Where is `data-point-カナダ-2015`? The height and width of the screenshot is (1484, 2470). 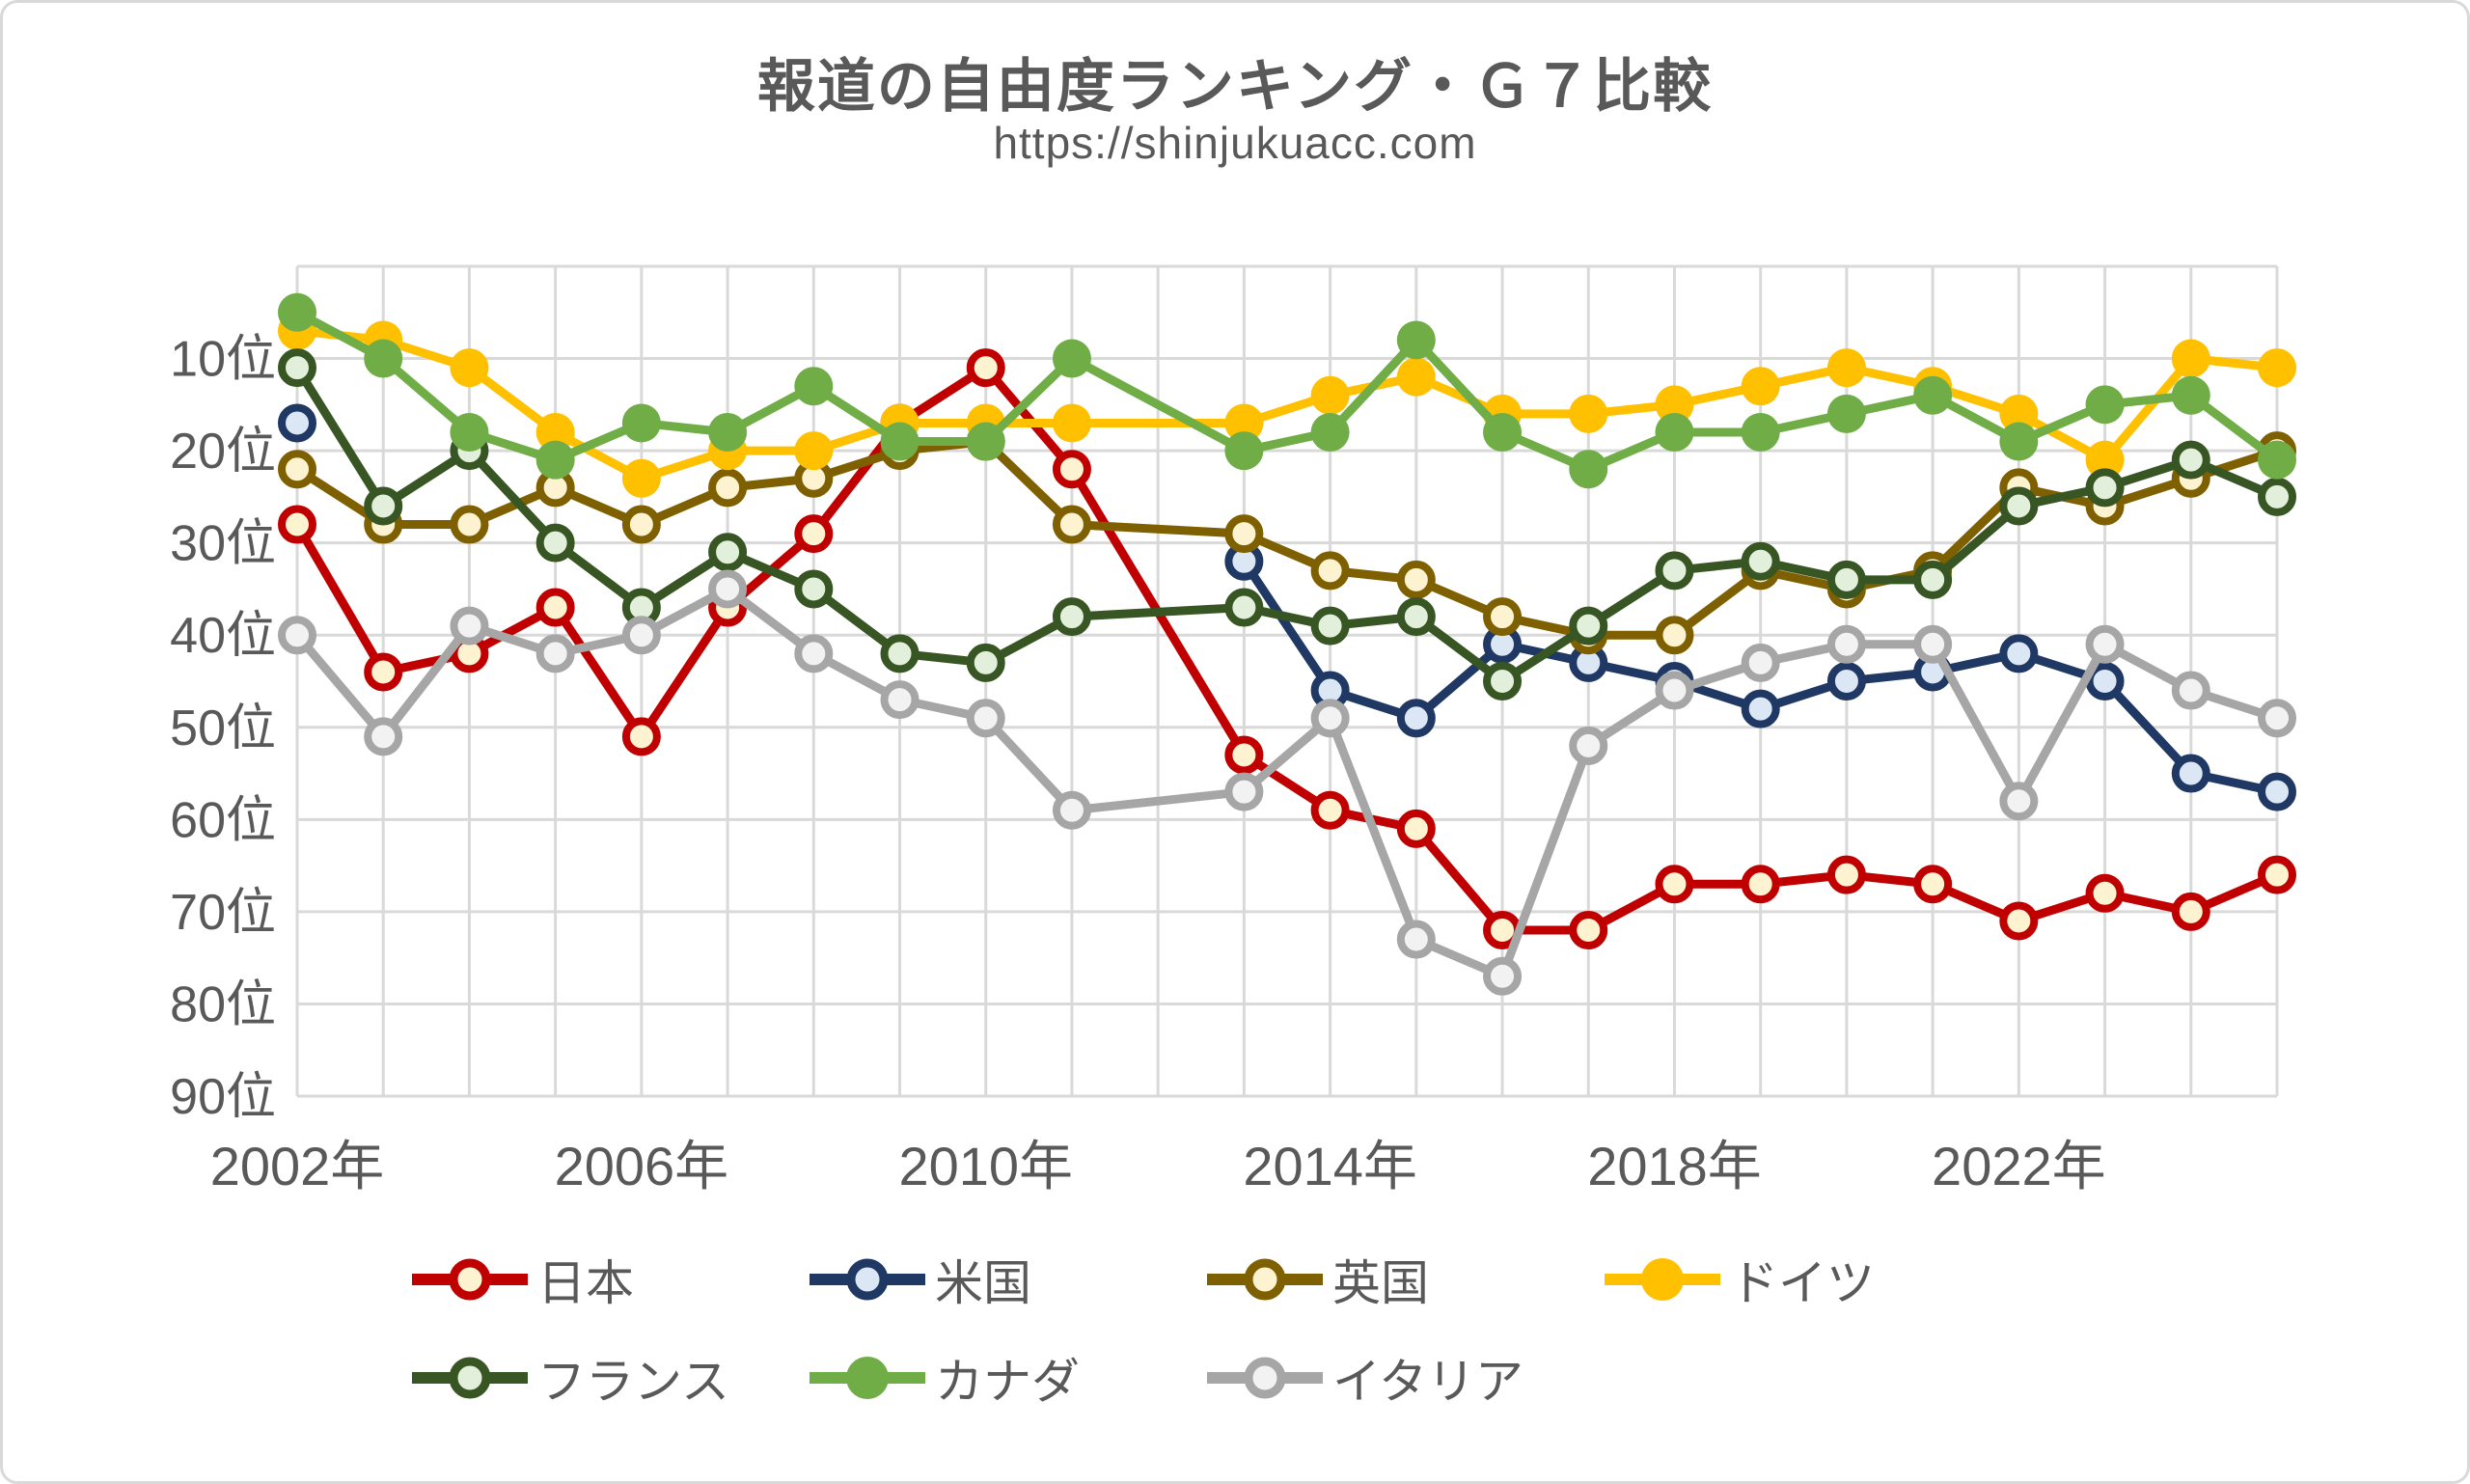 data-point-カナダ-2015 is located at coordinates (1416, 340).